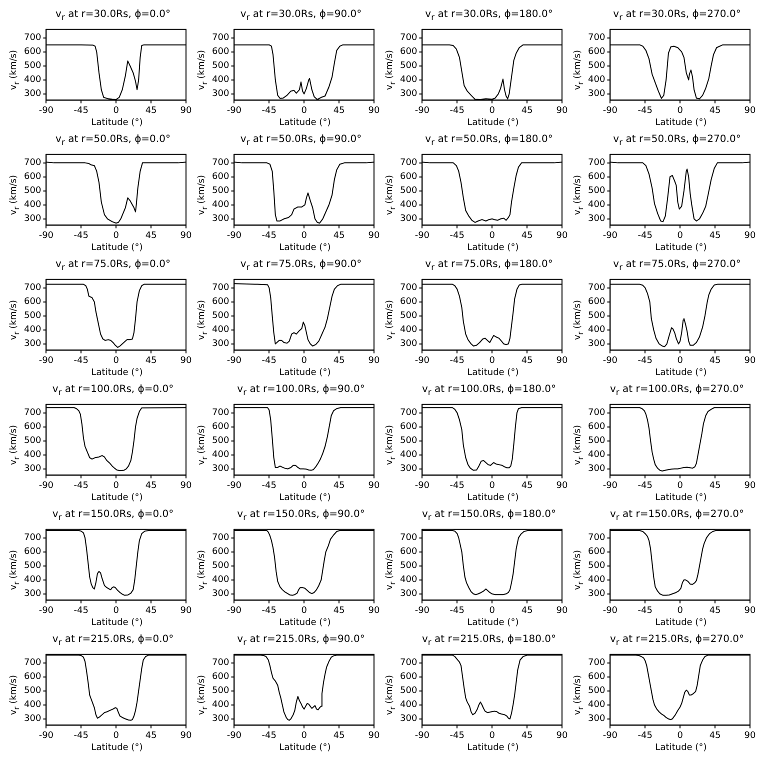 The image size is (768, 768). What do you see at coordinates (301, 390) in the screenshot?
I see `chart-title: v$_{r}$ at r=100.0Rs, ϕ=90.0°` at bounding box center [301, 390].